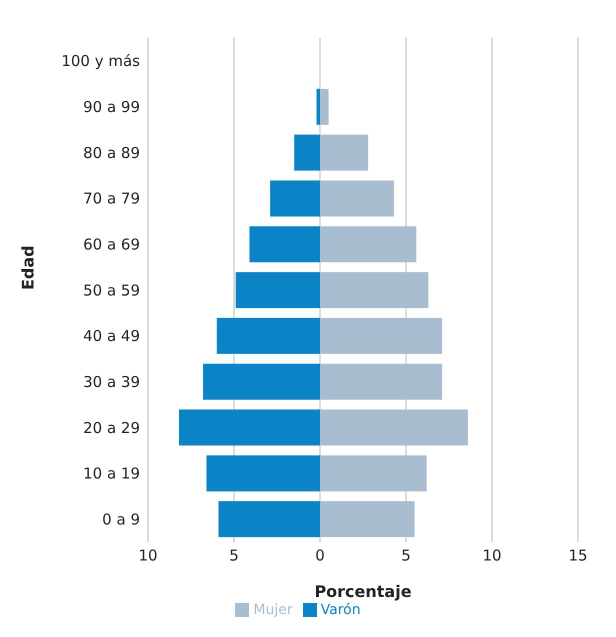 This screenshot has width=616, height=637. What do you see at coordinates (111, 199) in the screenshot?
I see `y-tick-label: 70 a 79` at bounding box center [111, 199].